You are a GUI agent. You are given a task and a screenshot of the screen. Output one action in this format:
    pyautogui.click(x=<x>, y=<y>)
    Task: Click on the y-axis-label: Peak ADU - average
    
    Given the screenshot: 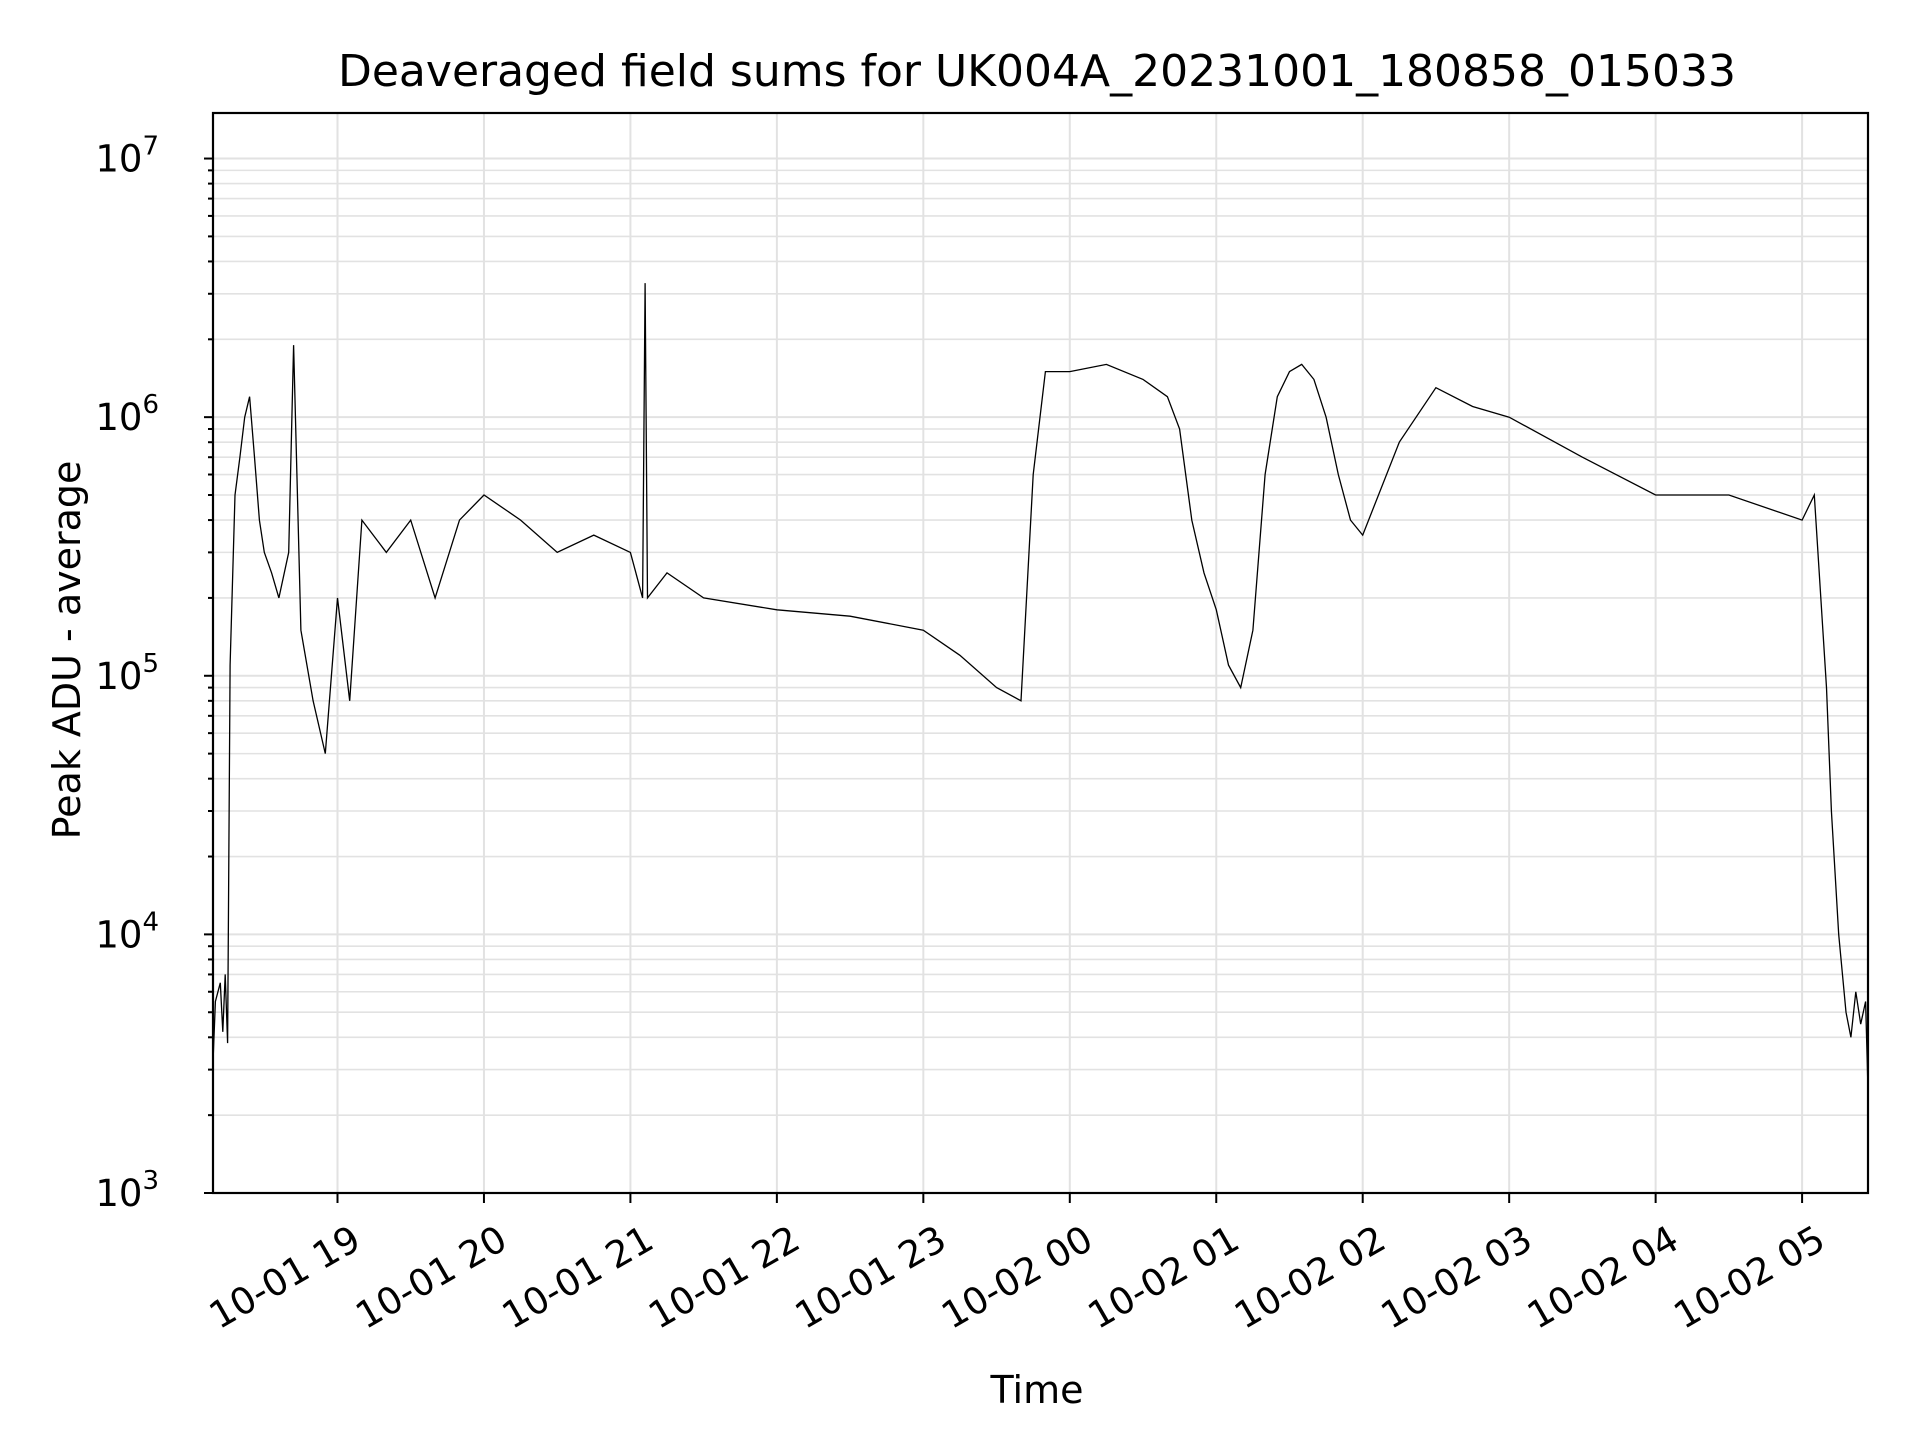 What is the action you would take?
    pyautogui.click(x=67, y=650)
    